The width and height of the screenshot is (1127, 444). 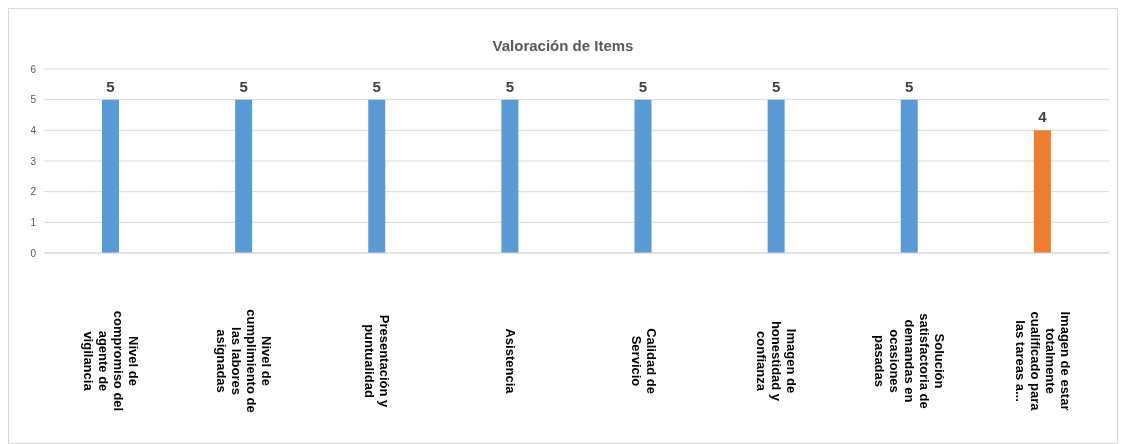 I want to click on x-tick-label: Presentación y puntualidad, so click(x=377, y=361).